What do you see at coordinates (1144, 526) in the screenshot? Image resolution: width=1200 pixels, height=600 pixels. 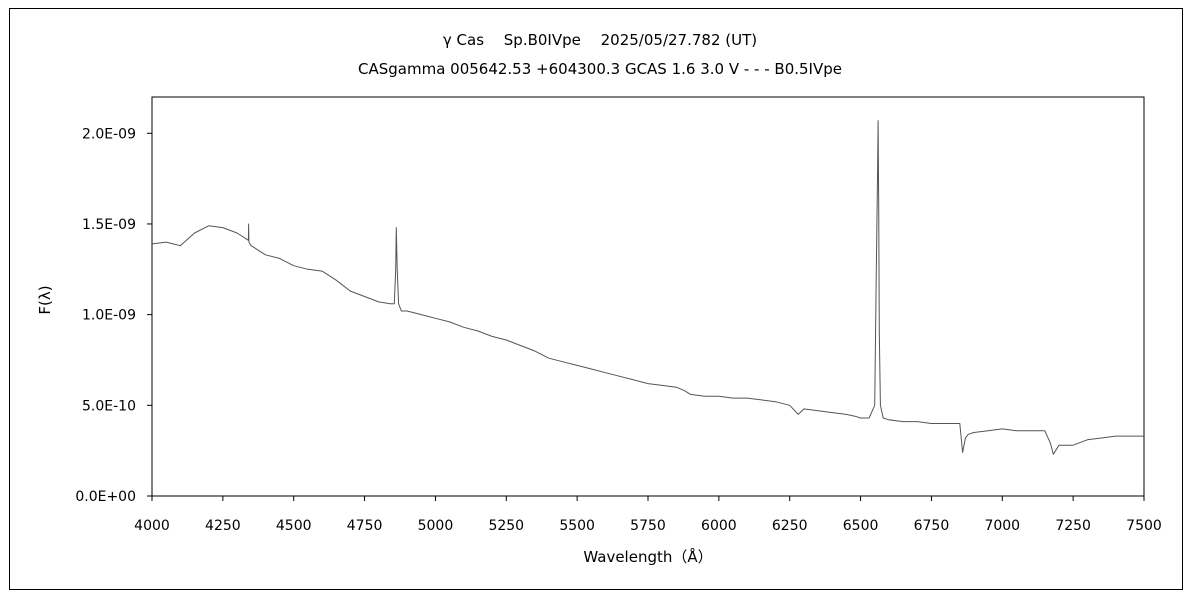 I see `x-tick-label: 7500` at bounding box center [1144, 526].